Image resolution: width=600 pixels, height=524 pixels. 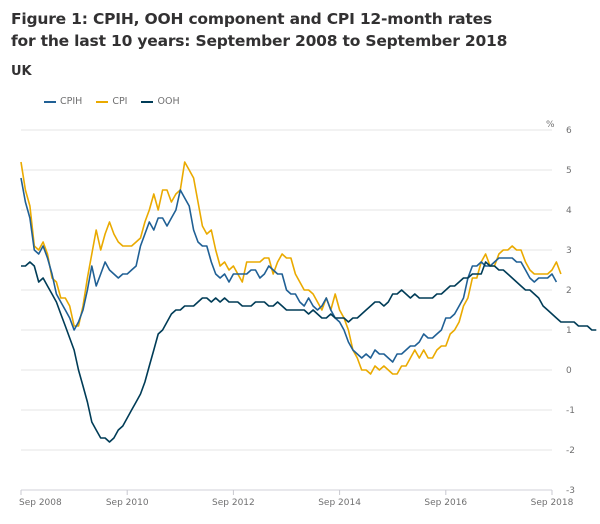 I want to click on y-tick-label: 1, so click(x=569, y=331).